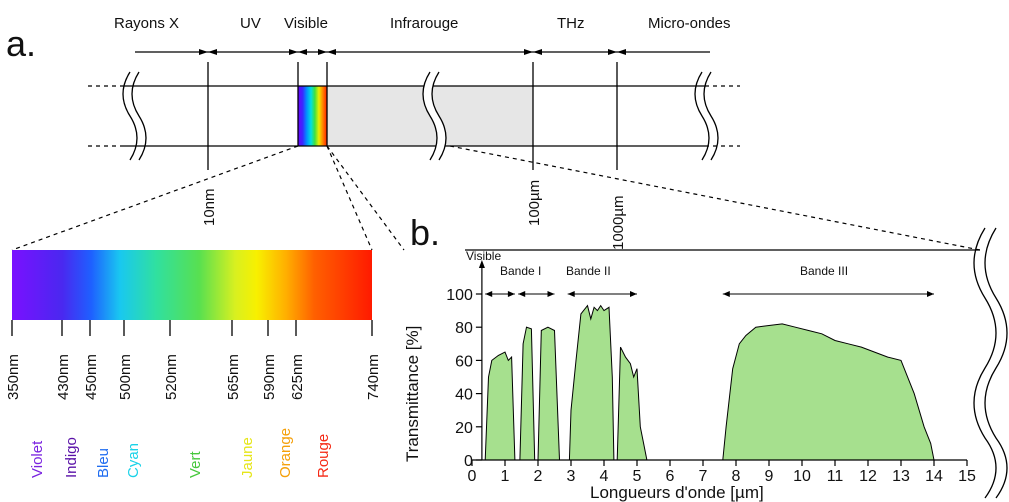  Describe the element at coordinates (414, 116) in the screenshot. I see `spectrum-band` at that location.